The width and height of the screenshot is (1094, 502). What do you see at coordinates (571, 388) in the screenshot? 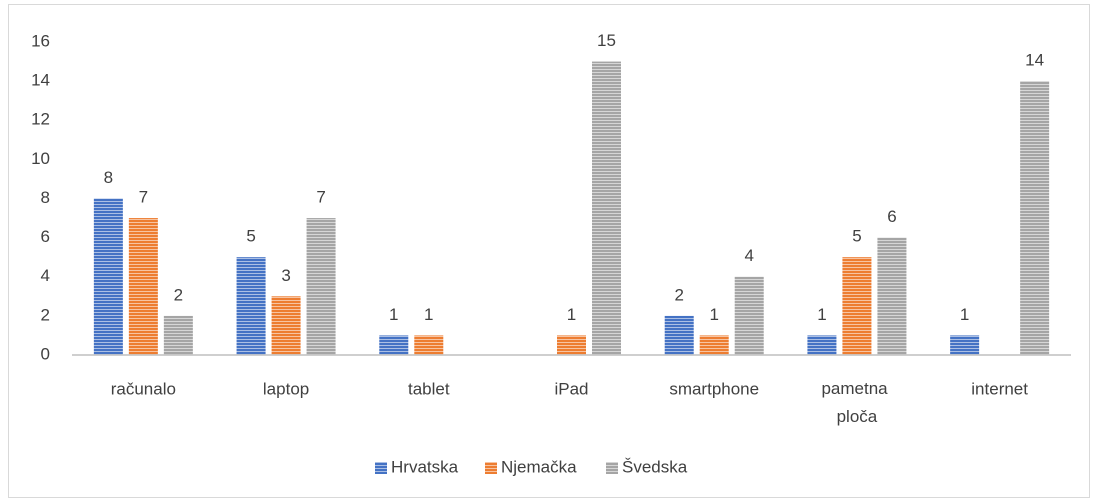
I see `x-tick-label: iPad` at bounding box center [571, 388].